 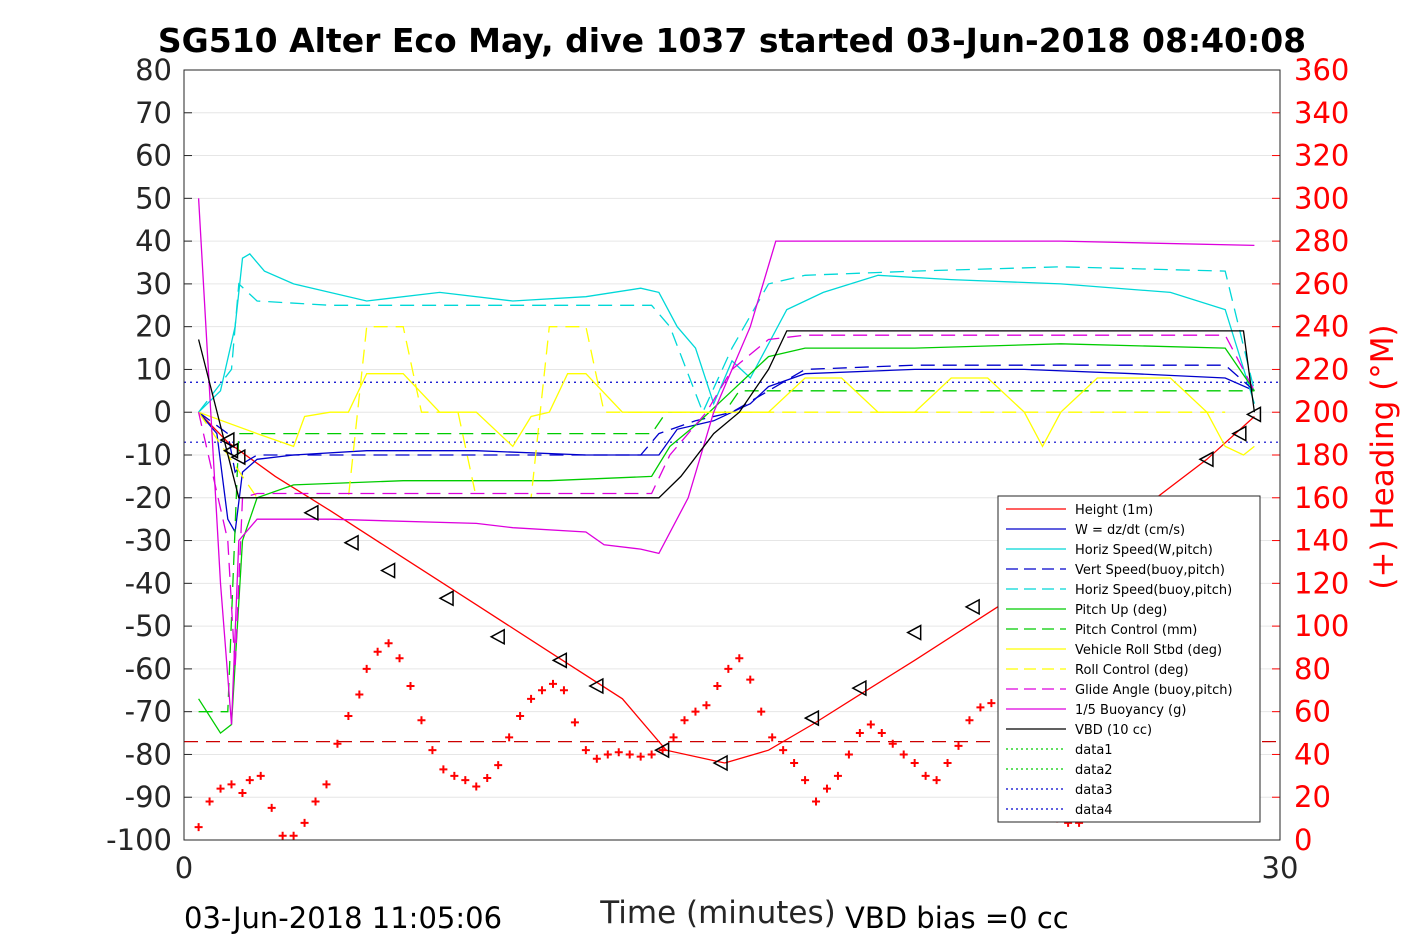 I want to click on right-y-tick-label: 240, so click(x=1321, y=327).